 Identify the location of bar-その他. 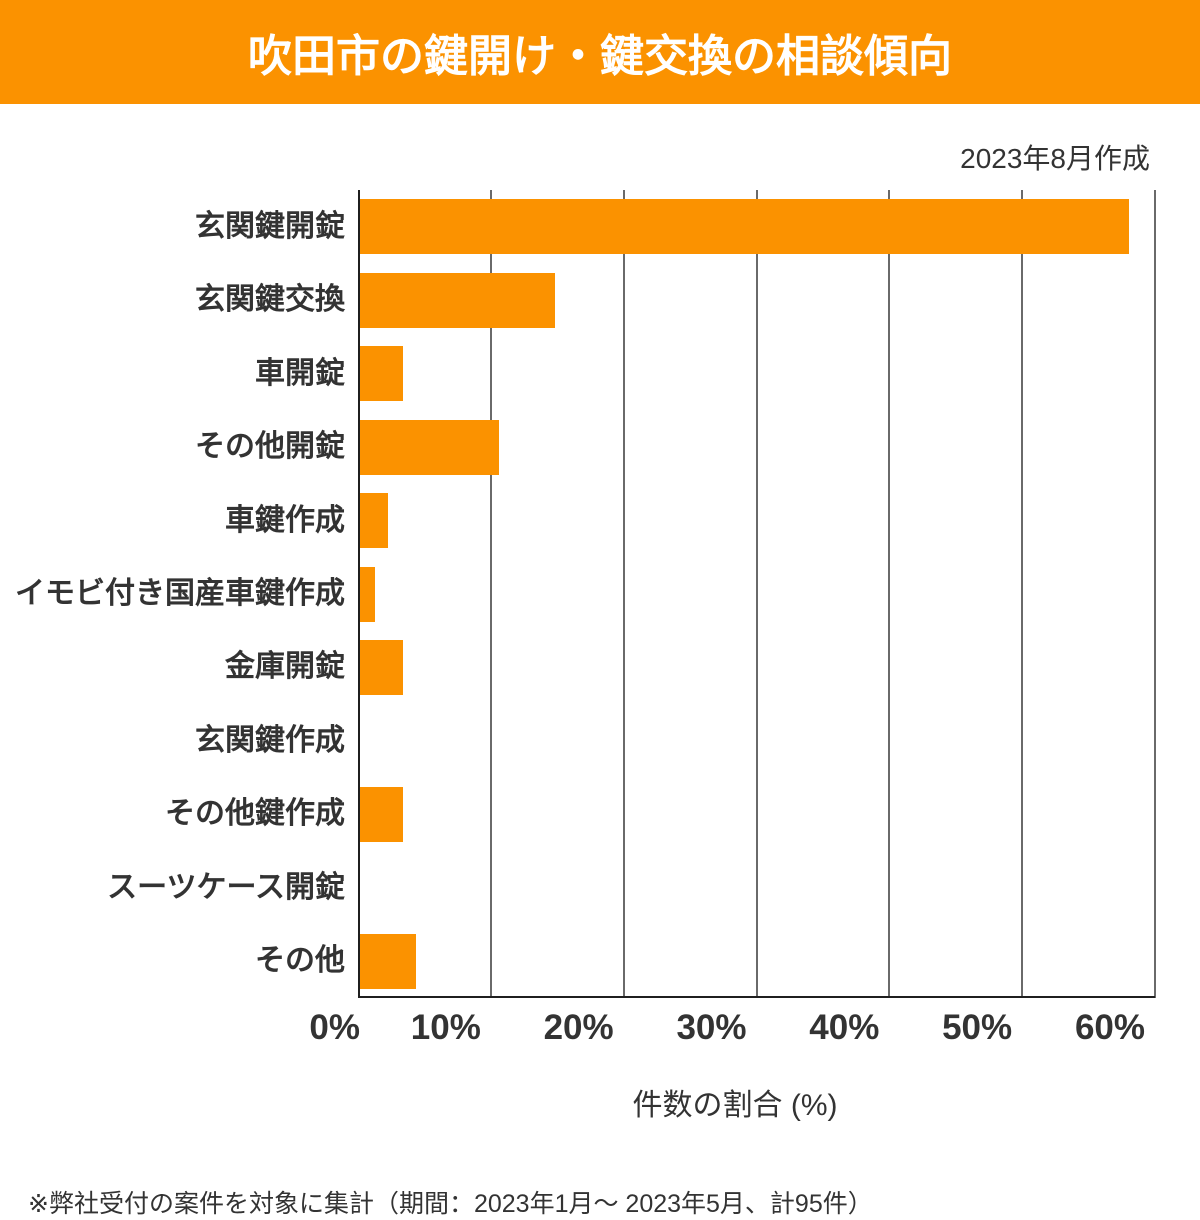
(388, 961).